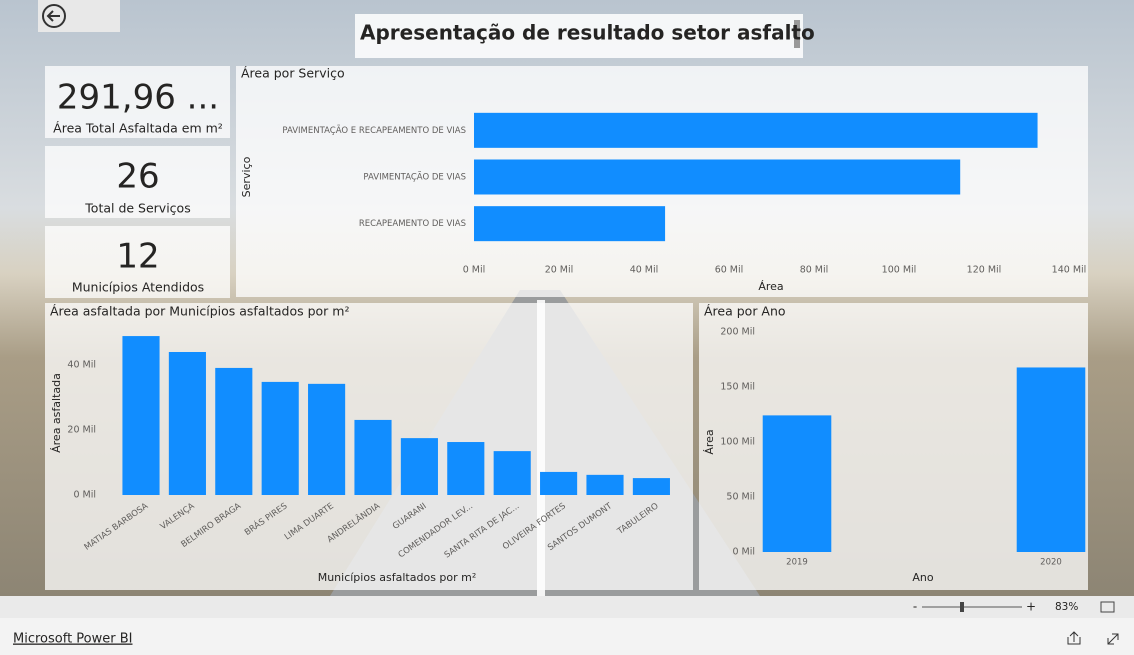 The width and height of the screenshot is (1134, 655). What do you see at coordinates (899, 270) in the screenshot?
I see `x-tick-label: 100 Mil` at bounding box center [899, 270].